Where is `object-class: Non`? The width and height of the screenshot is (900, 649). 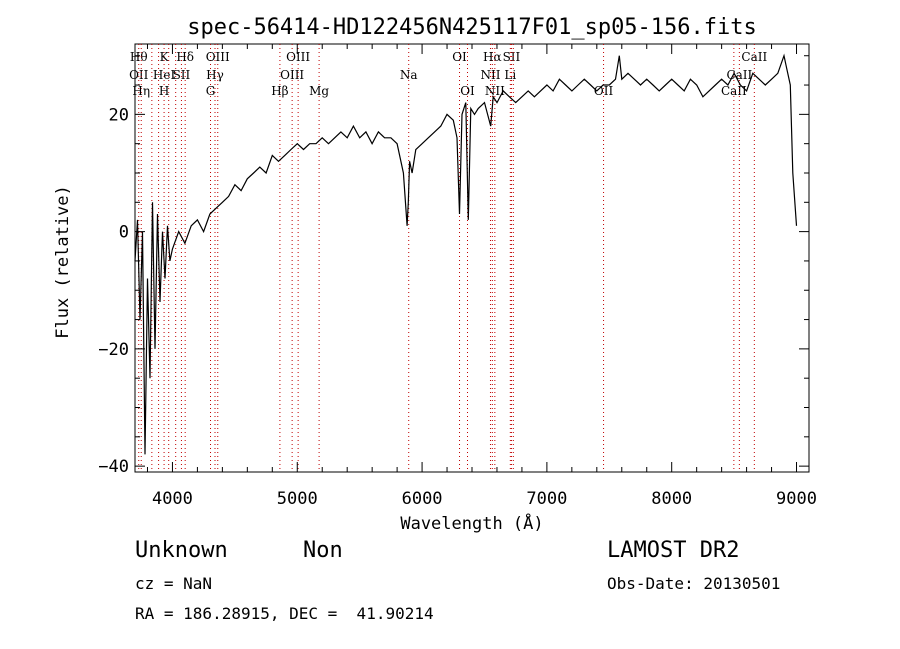
object-class: Non is located at coordinates (323, 550).